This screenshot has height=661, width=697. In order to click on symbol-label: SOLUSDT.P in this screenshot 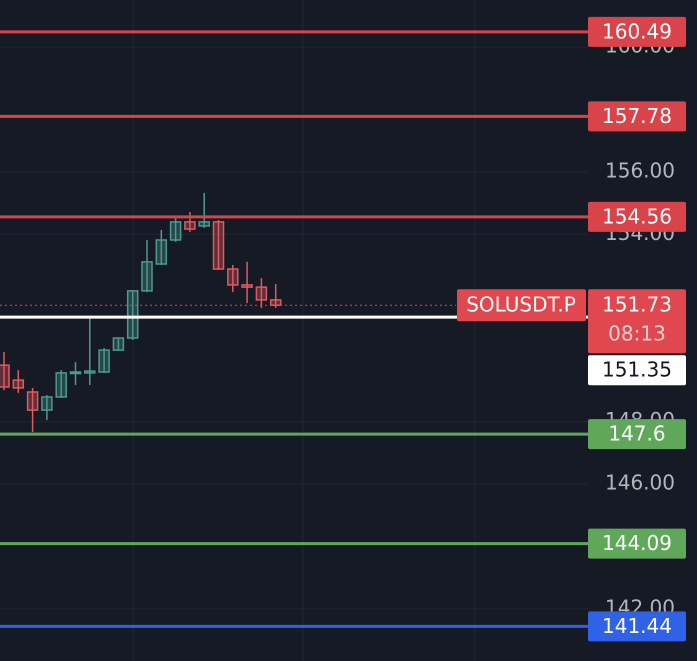, I will do `click(521, 305)`.